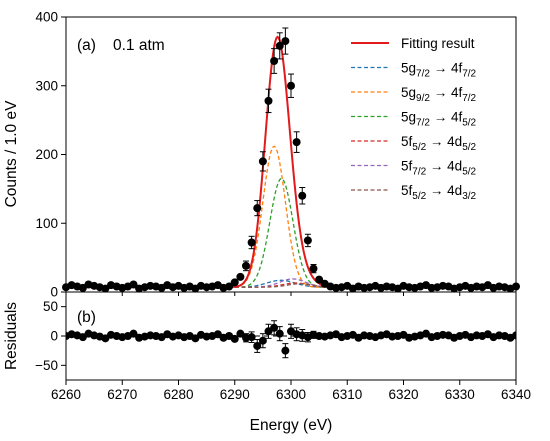 This screenshot has width=550, height=441. I want to click on y-tick-label-b: 50, so click(50, 306).